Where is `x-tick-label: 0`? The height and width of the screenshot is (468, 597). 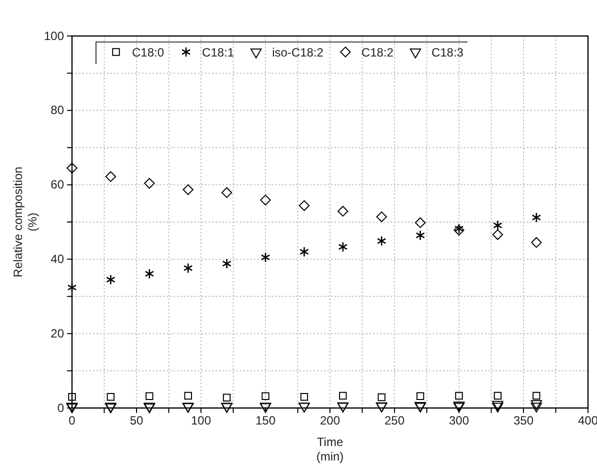 x-tick-label: 0 is located at coordinates (72, 421).